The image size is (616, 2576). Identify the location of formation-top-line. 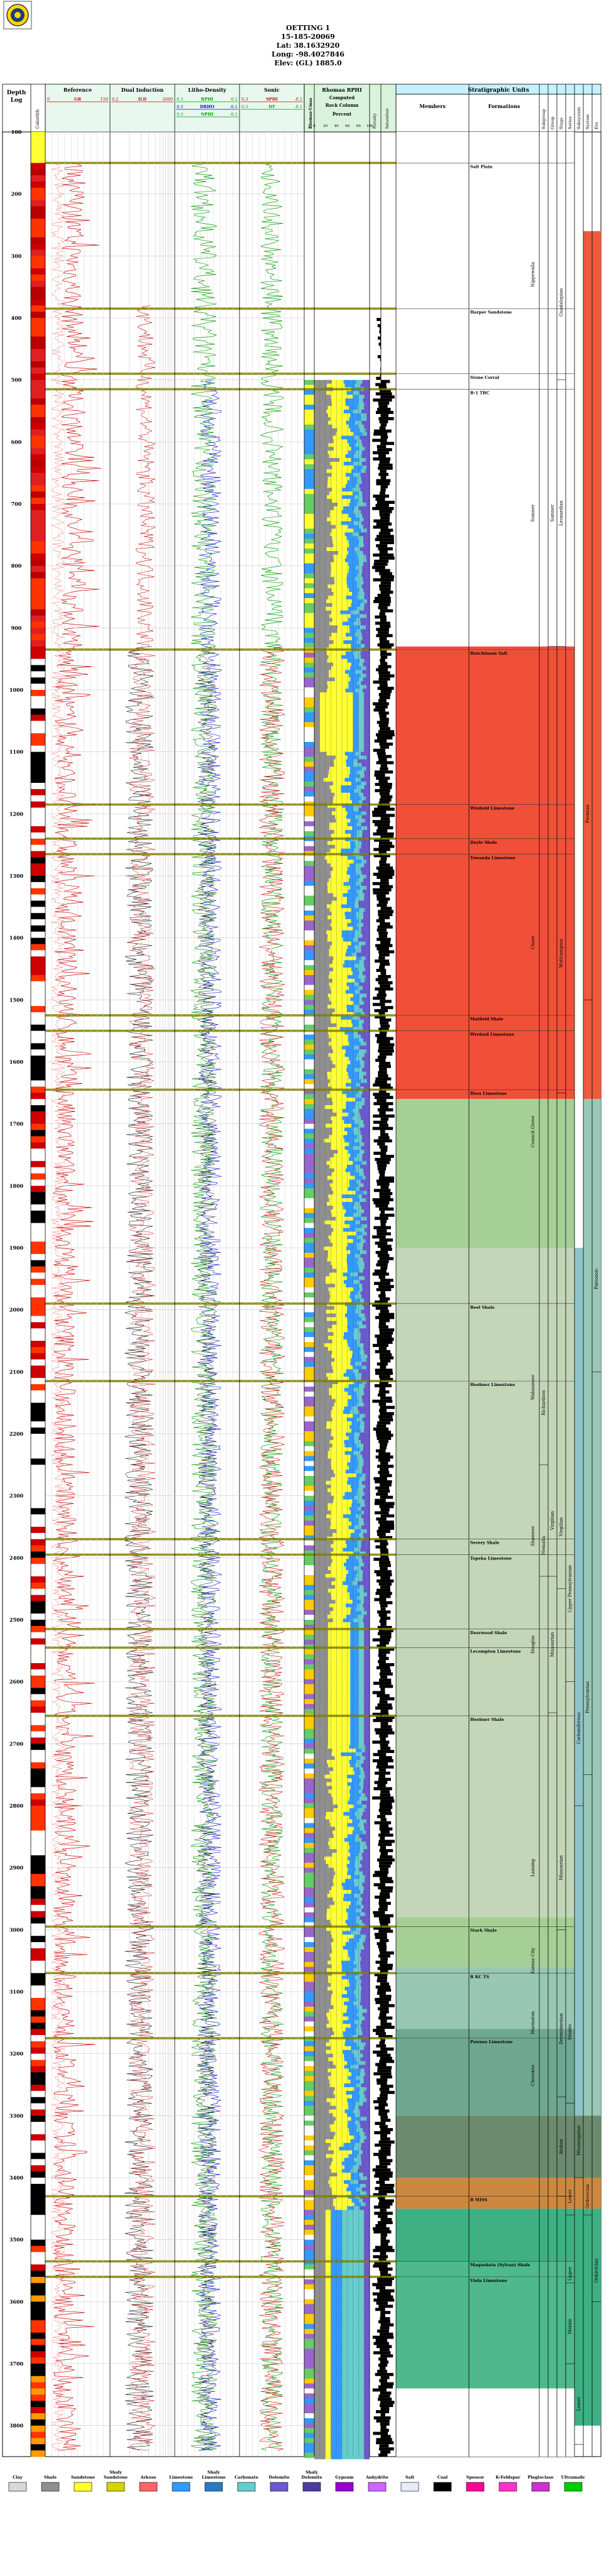
(220, 309).